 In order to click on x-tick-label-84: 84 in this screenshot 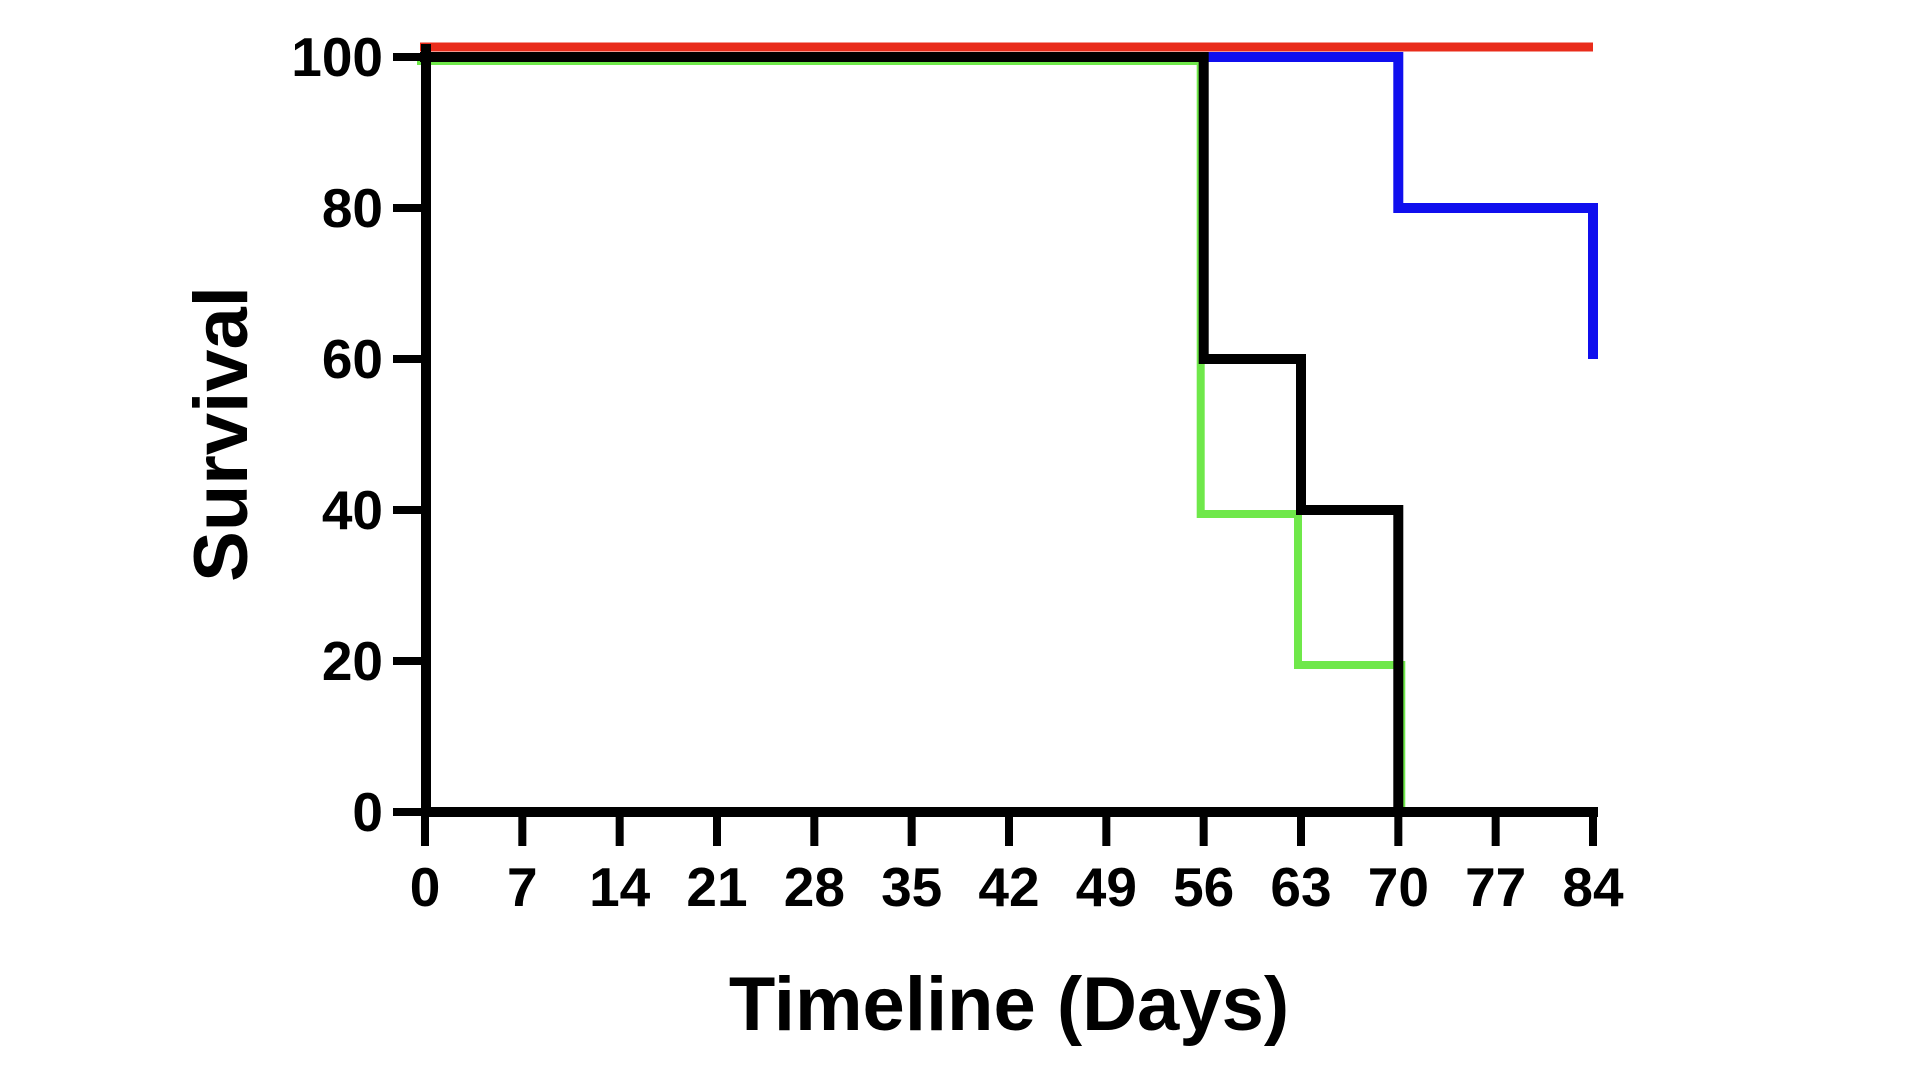, I will do `click(1593, 887)`.